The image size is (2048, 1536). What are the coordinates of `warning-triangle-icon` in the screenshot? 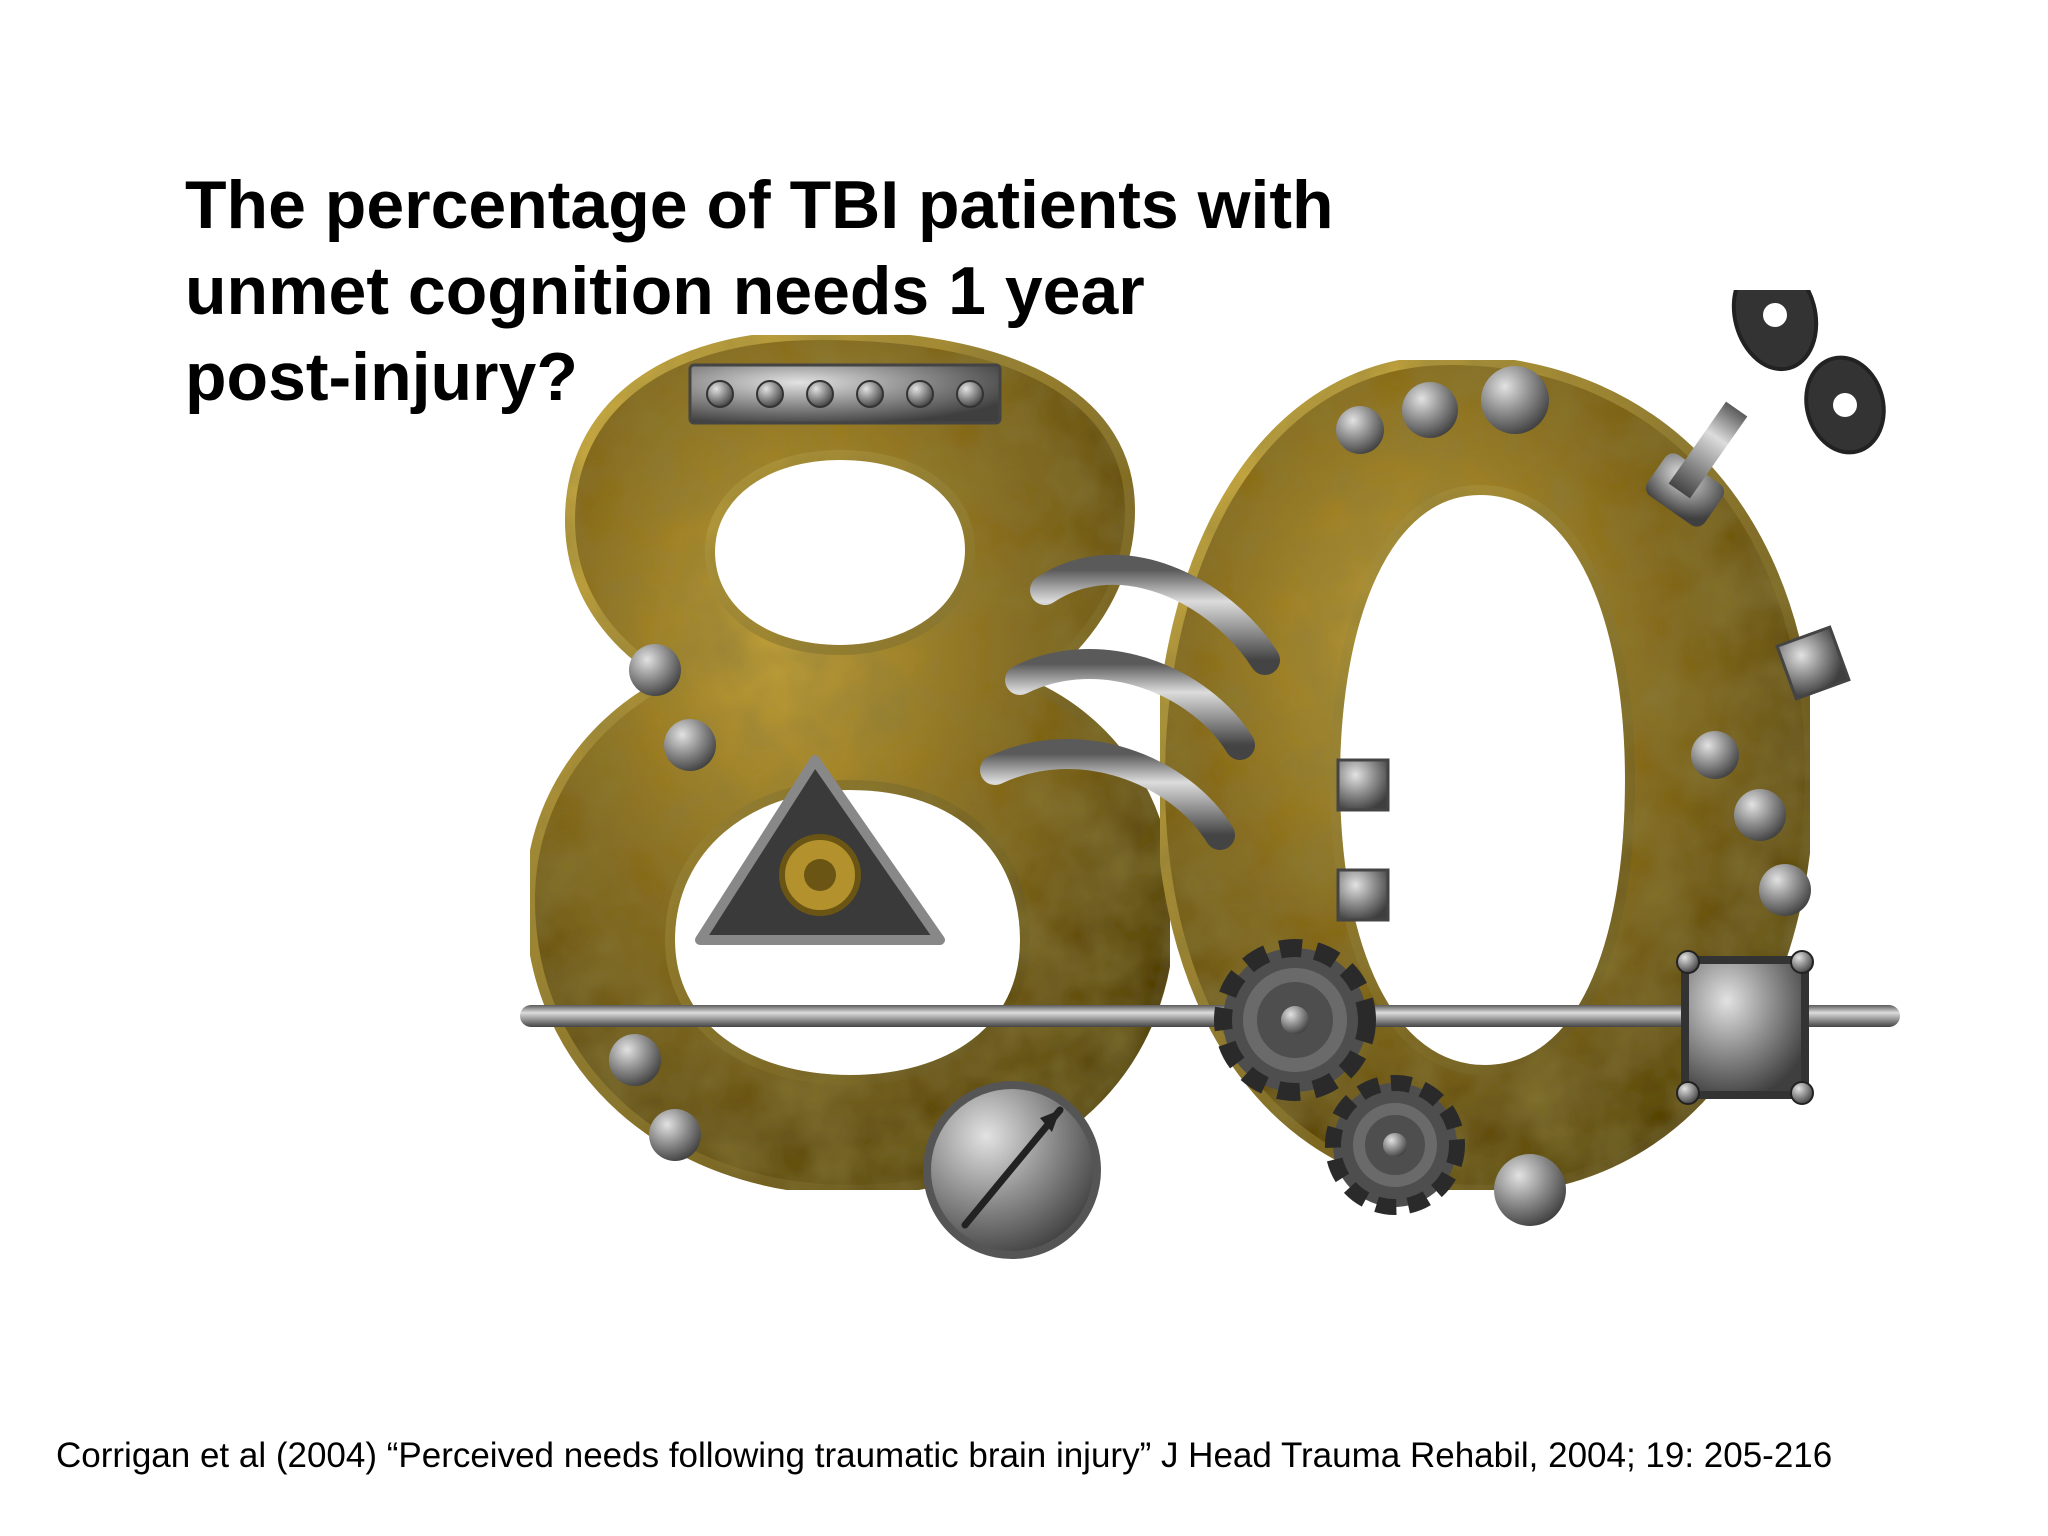 It's located at (820, 850).